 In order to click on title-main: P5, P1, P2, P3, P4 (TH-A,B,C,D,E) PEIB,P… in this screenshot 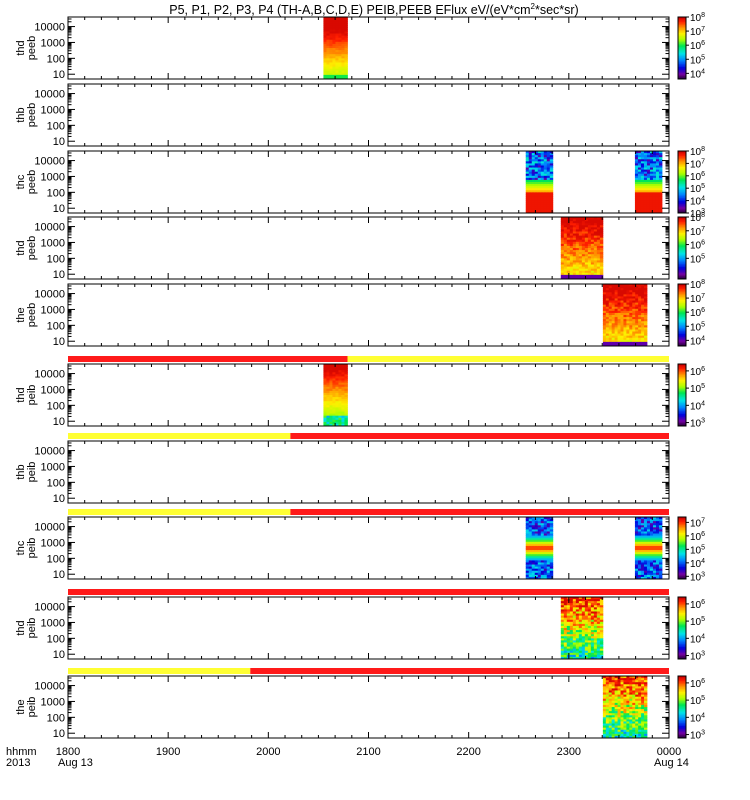, I will do `click(349, 10)`.